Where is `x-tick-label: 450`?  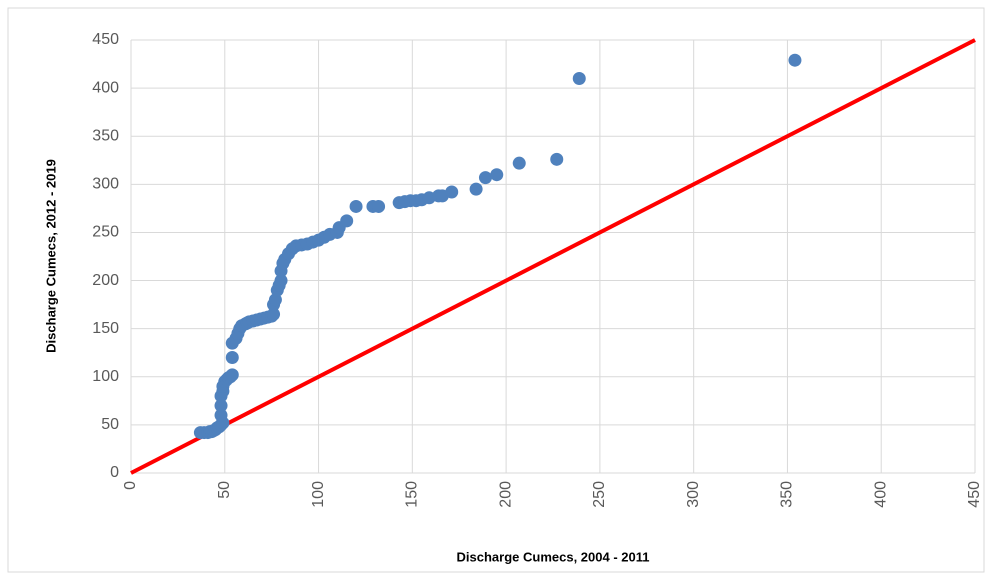 x-tick-label: 450 is located at coordinates (974, 494).